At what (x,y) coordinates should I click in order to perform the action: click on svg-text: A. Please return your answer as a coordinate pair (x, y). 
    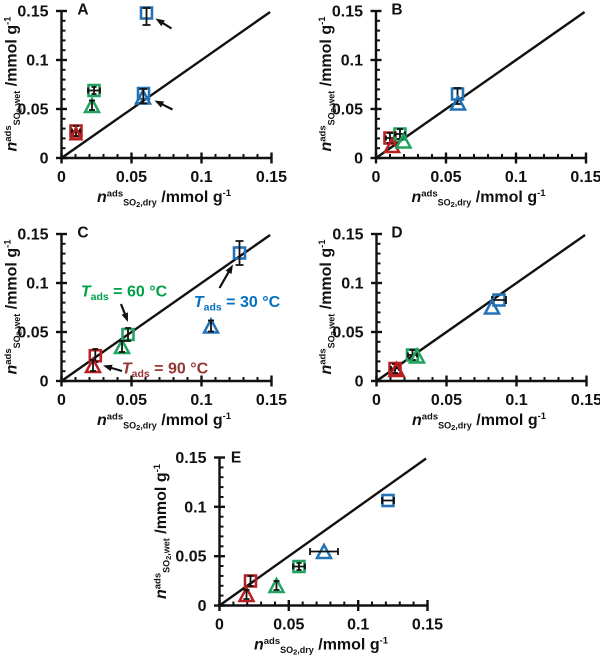
    Looking at the image, I should click on (82, 10).